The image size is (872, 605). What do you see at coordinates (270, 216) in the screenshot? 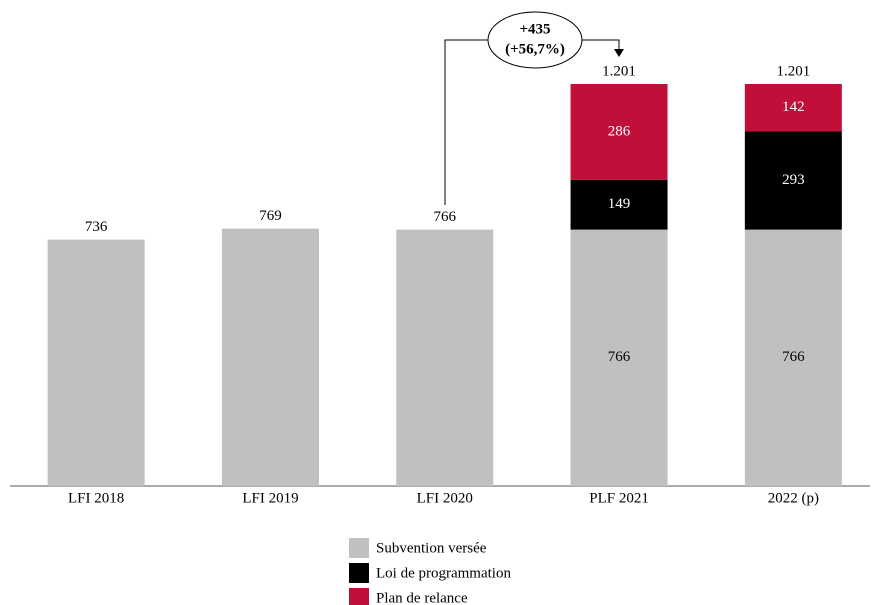
I see `total-label: 769` at bounding box center [270, 216].